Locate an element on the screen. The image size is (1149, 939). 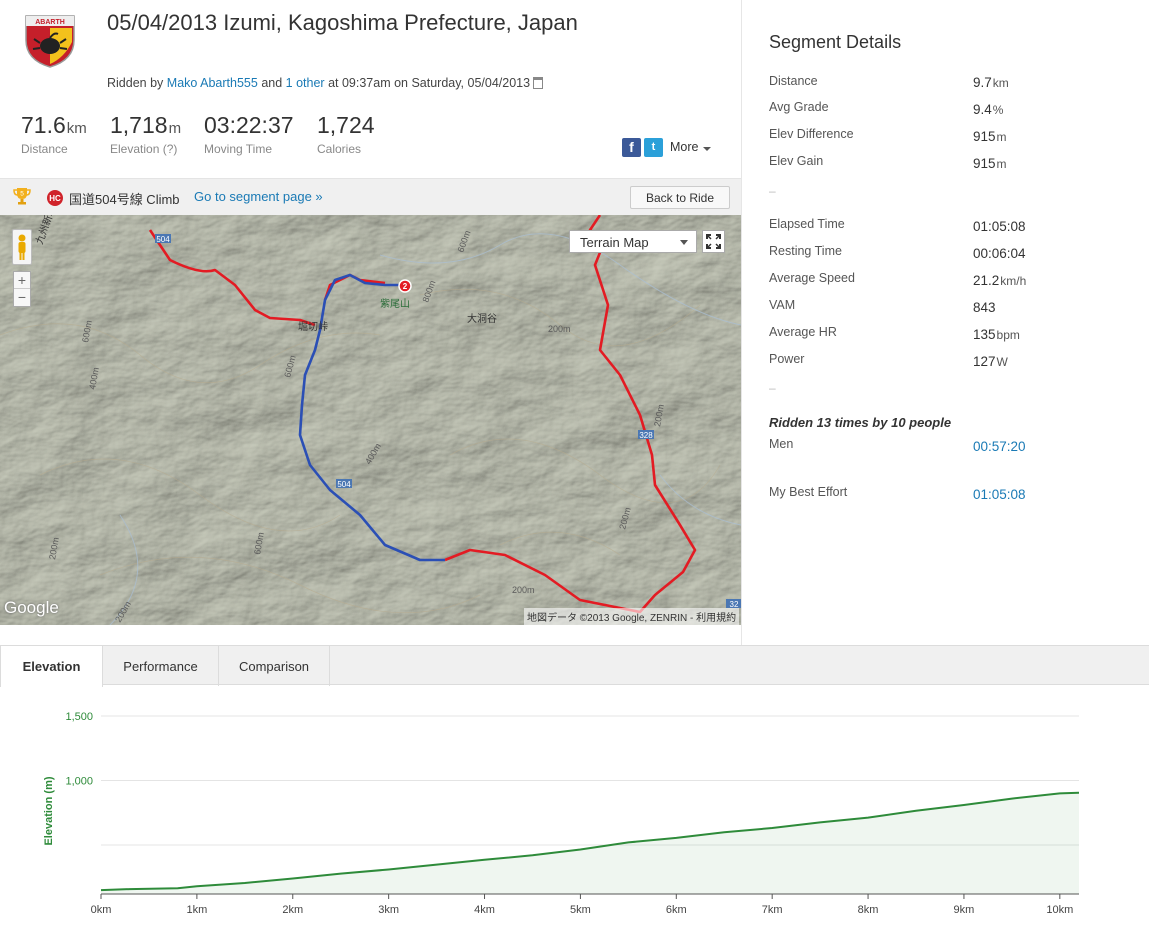
detail-value: 127W is located at coordinates (990, 361).